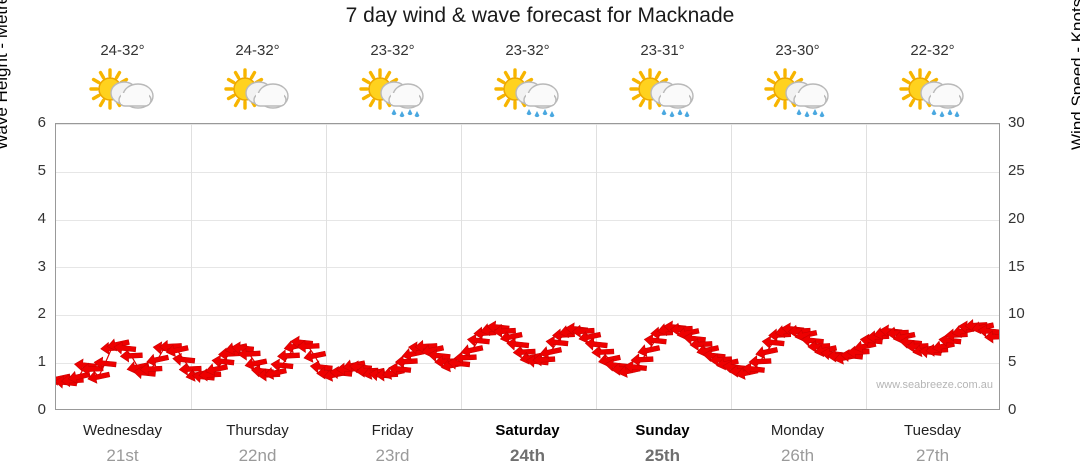  I want to click on x-axis-day-name: Thursday, so click(257, 430).